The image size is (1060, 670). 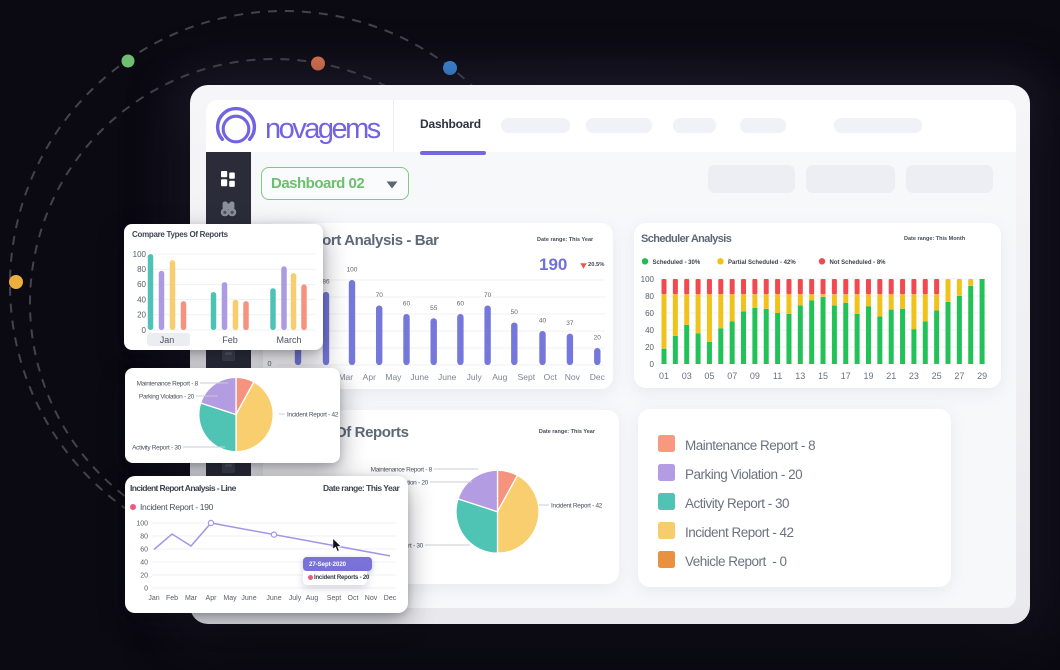 I want to click on svg-text: 05, so click(x=709, y=376).